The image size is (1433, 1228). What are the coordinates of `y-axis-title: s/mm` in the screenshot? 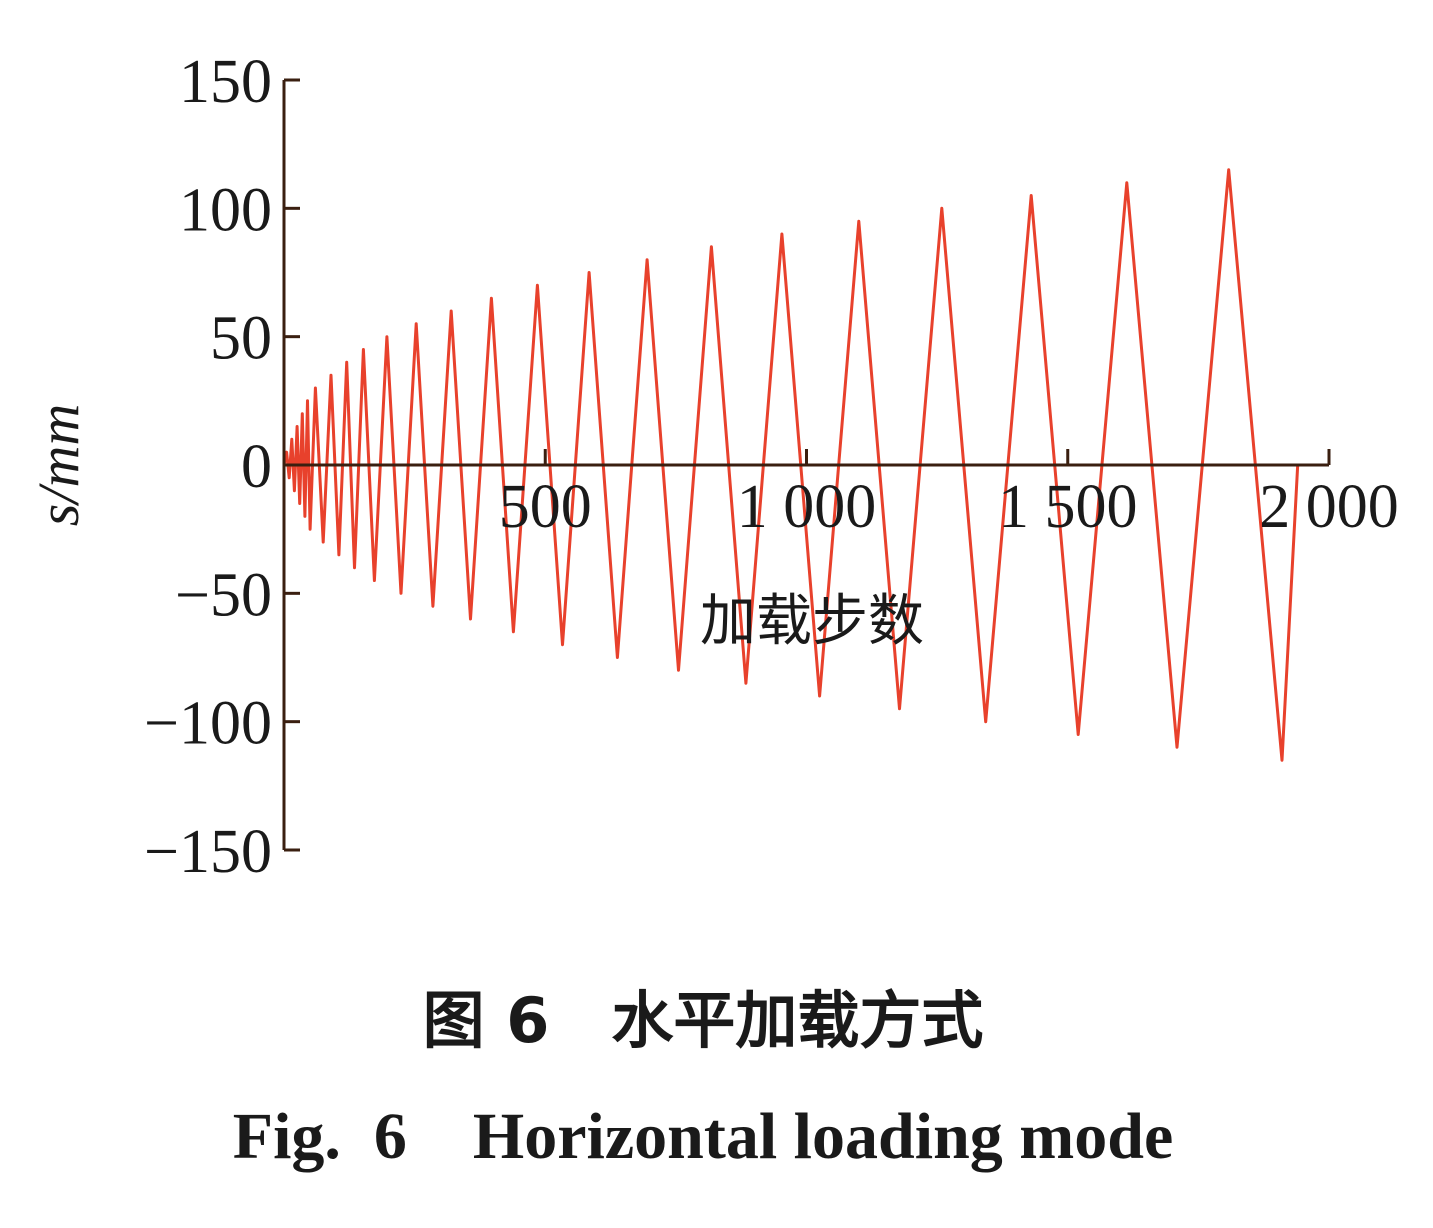 It's located at (58, 465).